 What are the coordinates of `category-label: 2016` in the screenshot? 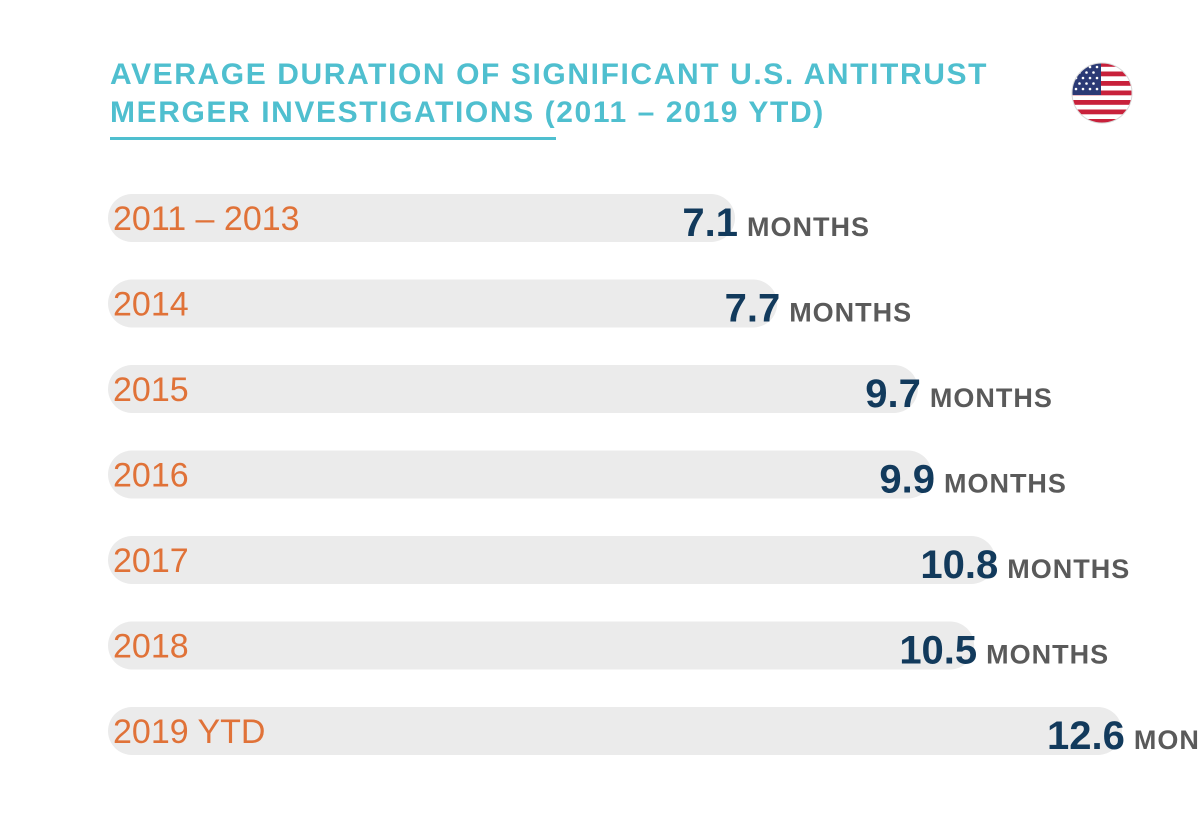 It's located at (151, 476).